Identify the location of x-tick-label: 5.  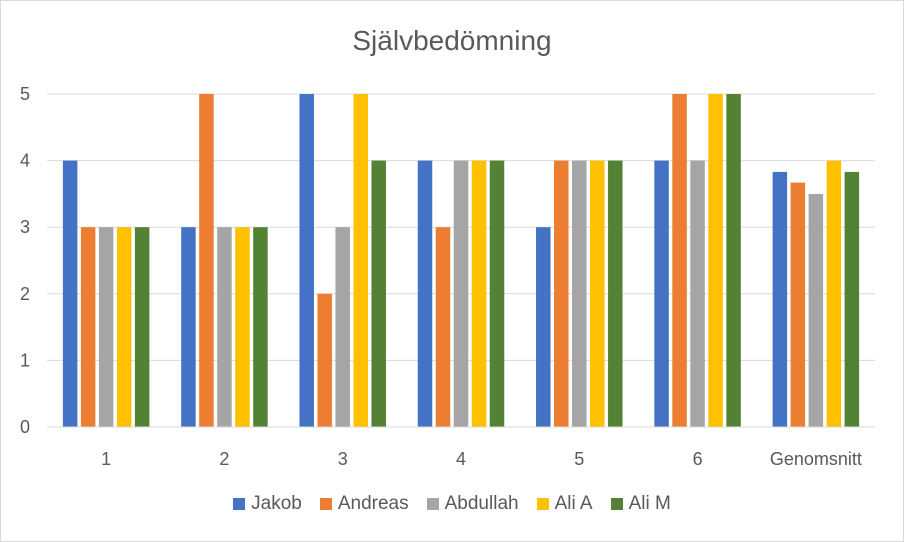
(579, 459).